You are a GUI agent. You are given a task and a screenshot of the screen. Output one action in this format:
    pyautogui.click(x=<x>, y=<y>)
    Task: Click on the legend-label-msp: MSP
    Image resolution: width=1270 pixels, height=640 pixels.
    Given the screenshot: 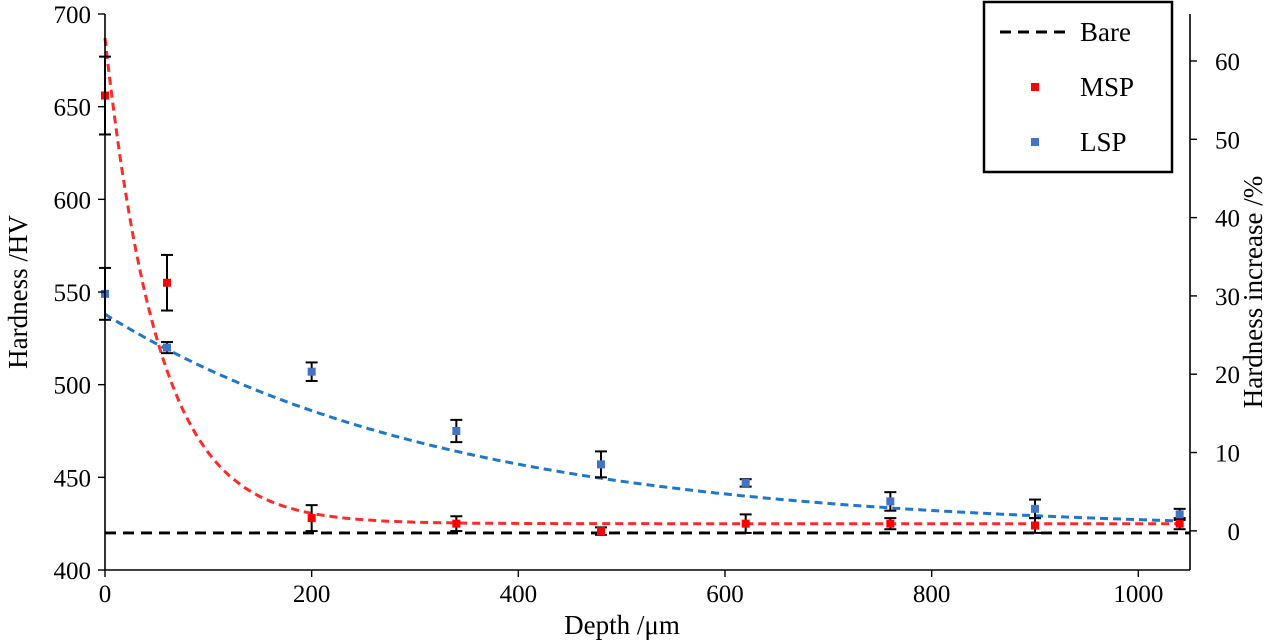 What is the action you would take?
    pyautogui.click(x=1107, y=87)
    